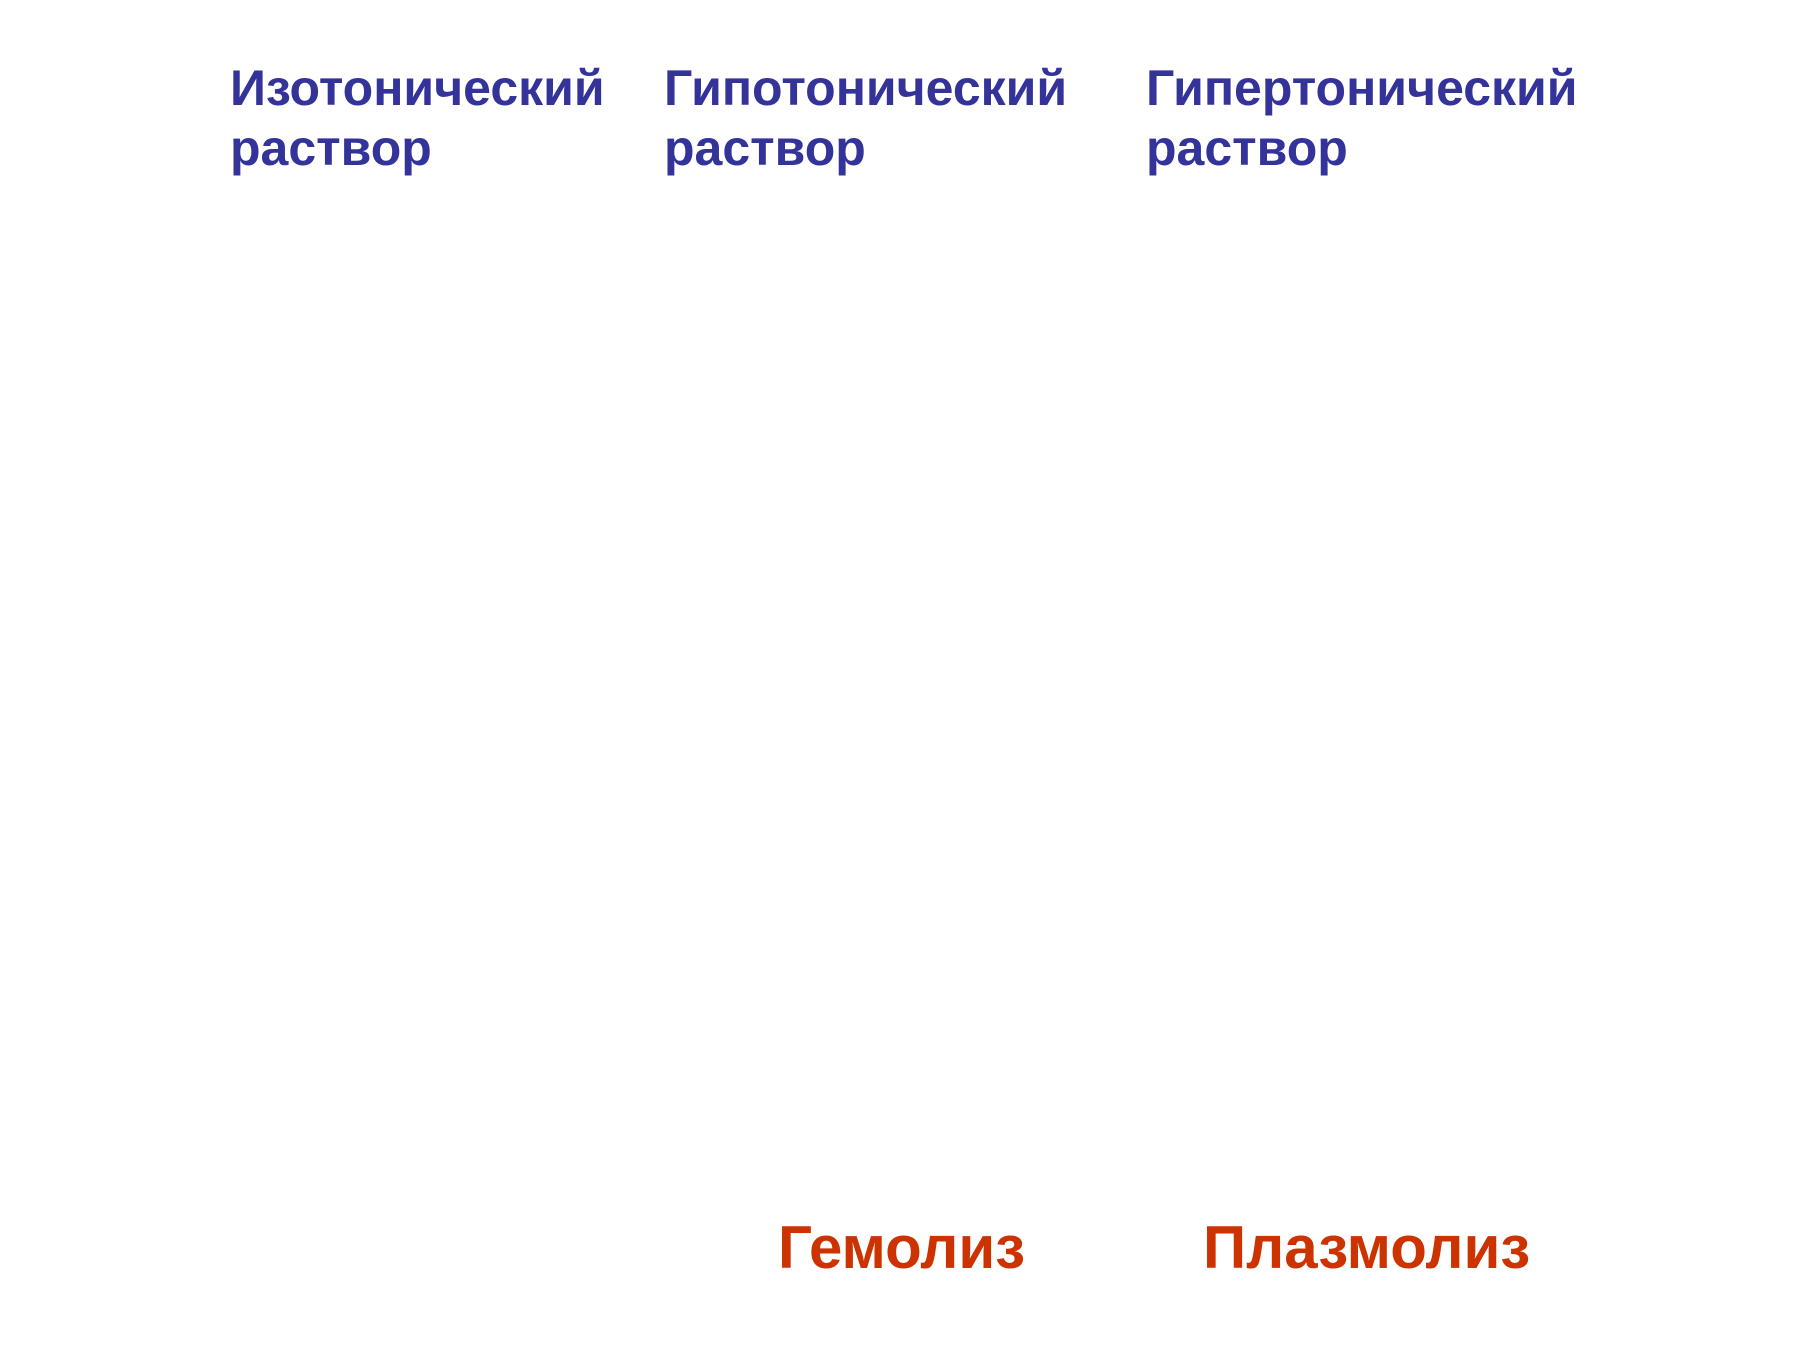 This screenshot has height=1350, width=1800. I want to click on result-label: Гемолиз, so click(902, 1247).